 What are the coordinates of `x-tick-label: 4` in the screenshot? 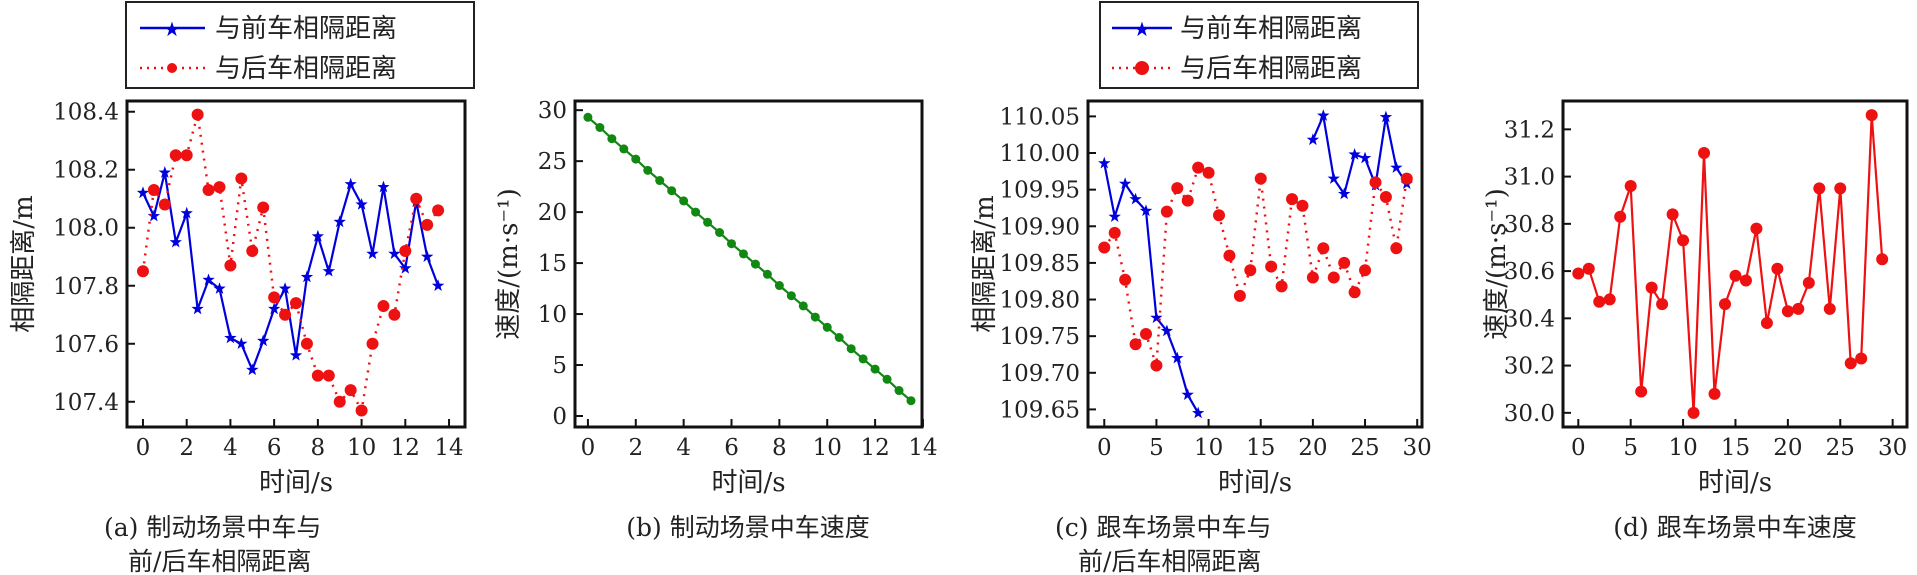 It's located at (230, 448).